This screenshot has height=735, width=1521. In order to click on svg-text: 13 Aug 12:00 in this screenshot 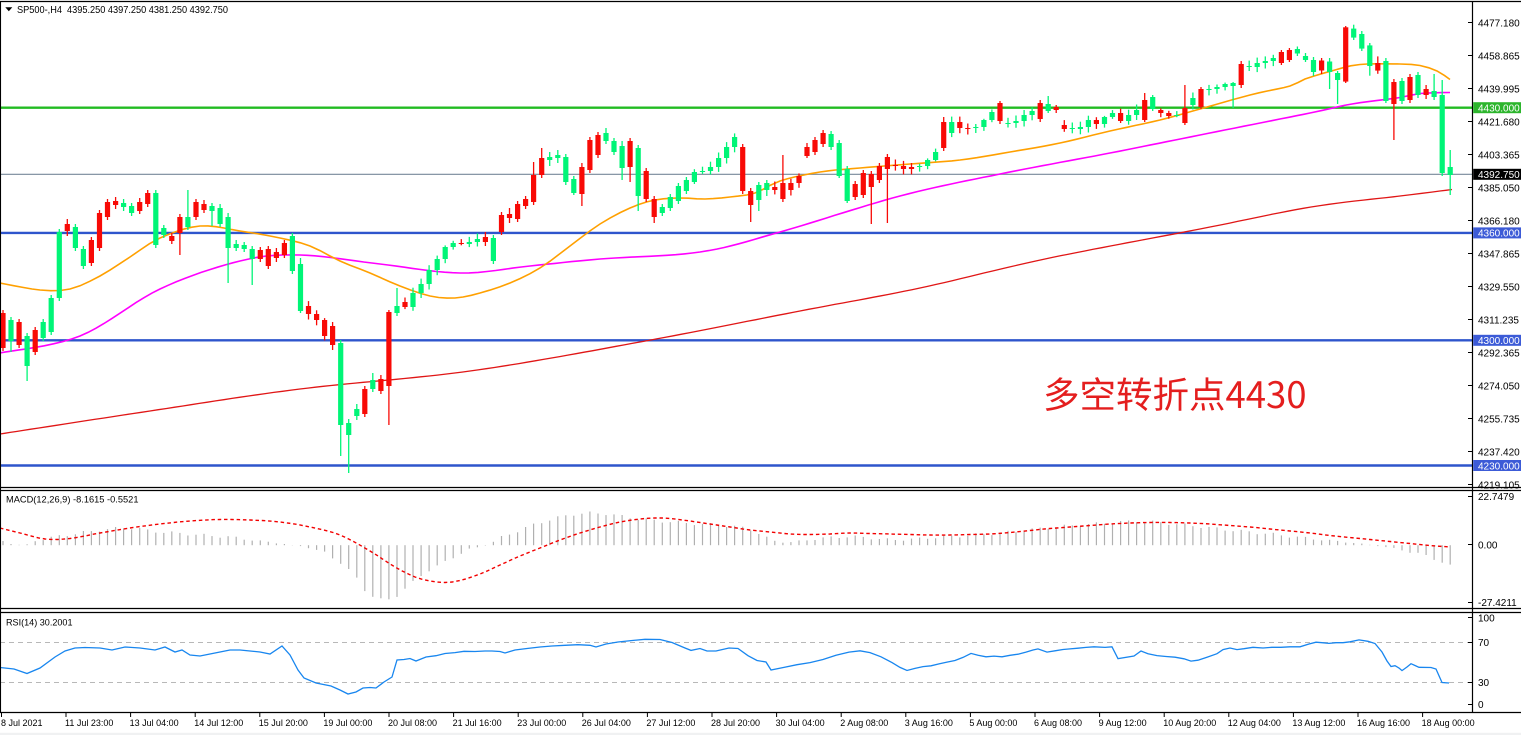, I will do `click(1318, 723)`.